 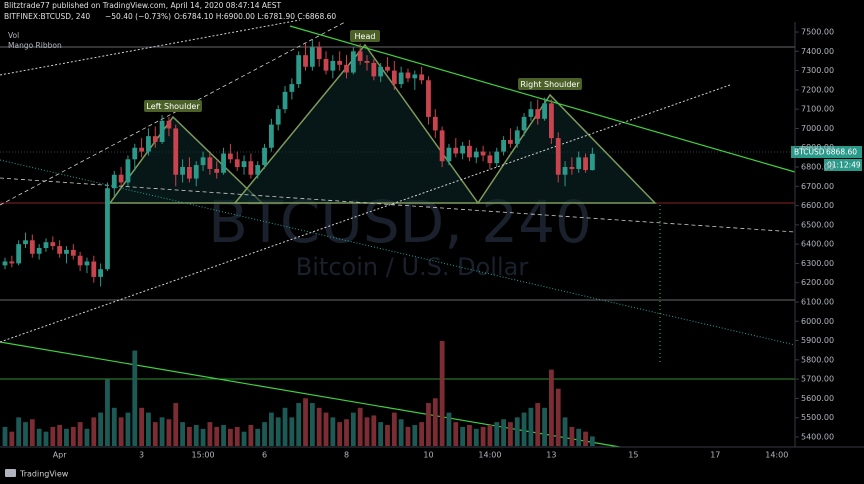 What do you see at coordinates (203, 455) in the screenshot?
I see `x-tick-label: 15:00` at bounding box center [203, 455].